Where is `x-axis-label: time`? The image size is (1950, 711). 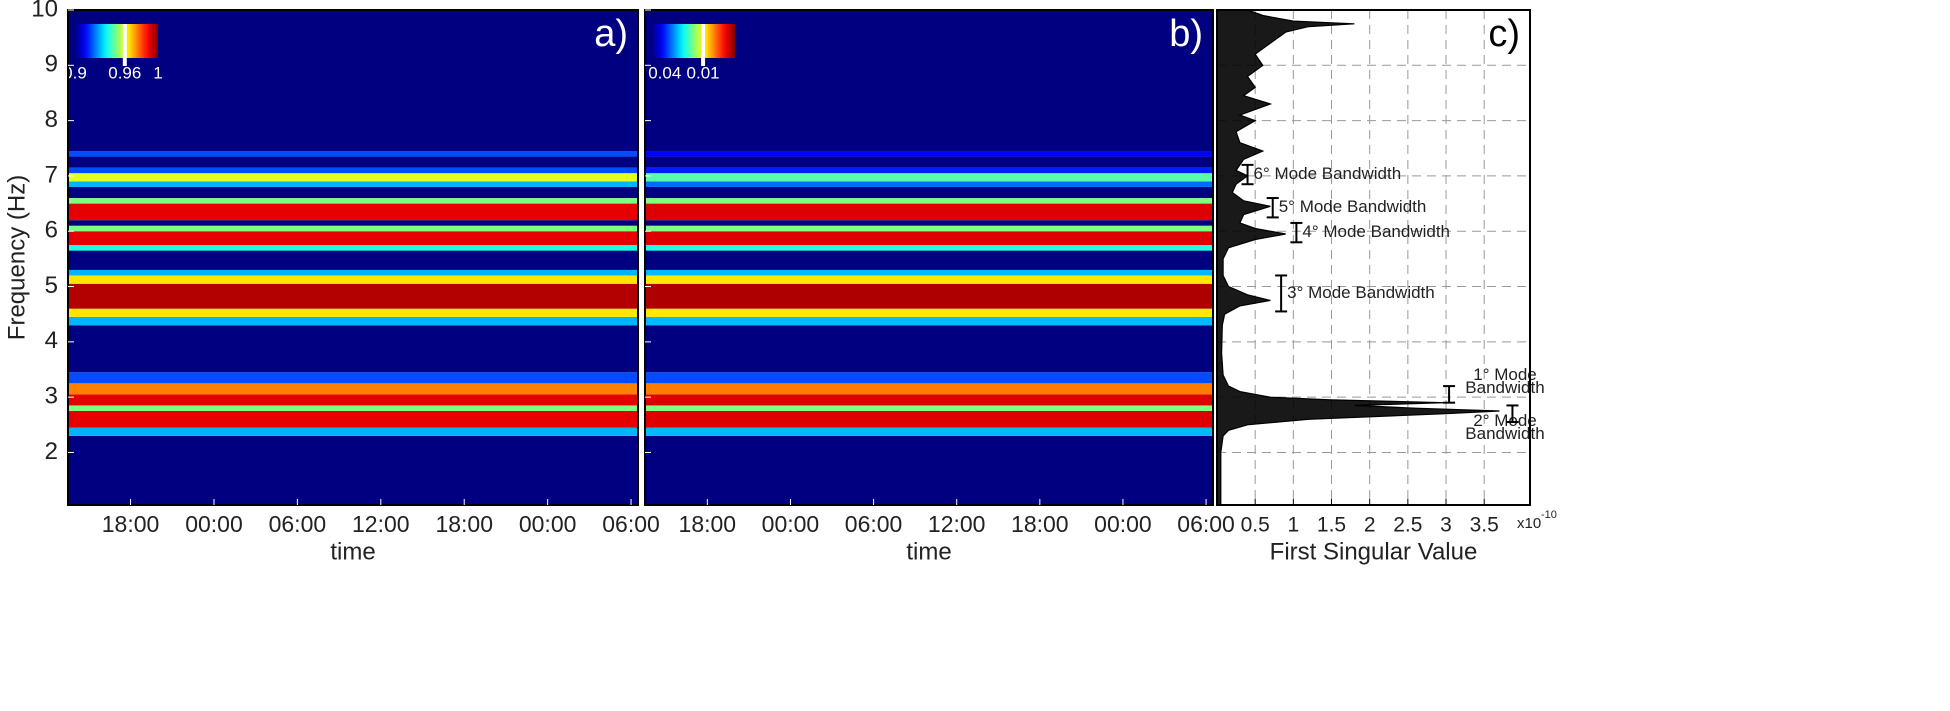
x-axis-label: time is located at coordinates (928, 551).